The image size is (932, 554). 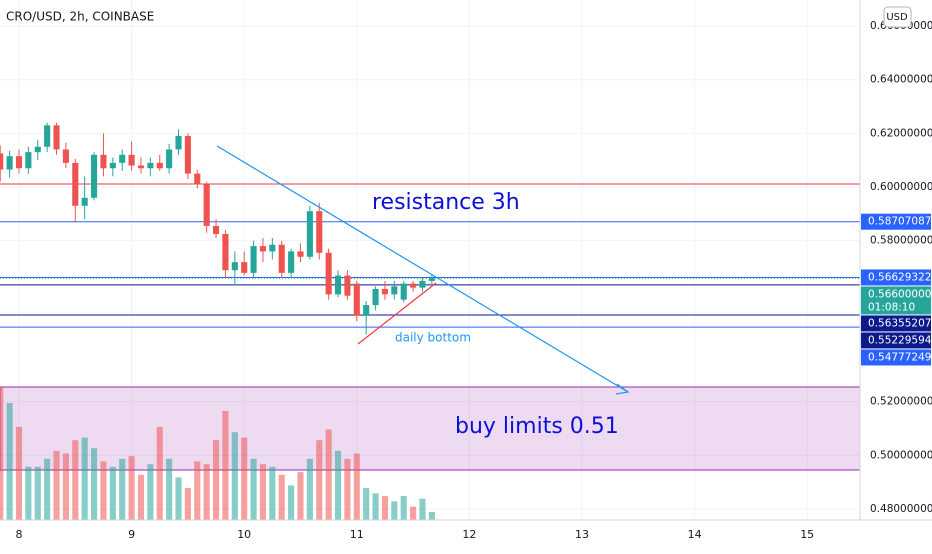 What do you see at coordinates (622, 389) in the screenshot?
I see `trend-arrow` at bounding box center [622, 389].